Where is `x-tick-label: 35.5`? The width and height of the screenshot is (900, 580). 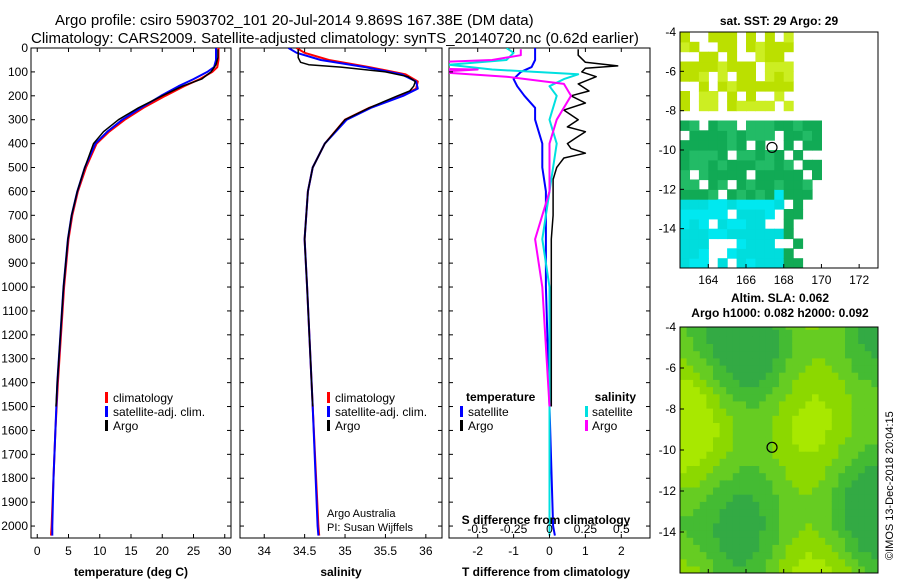 x-tick-label: 35.5 is located at coordinates (386, 551).